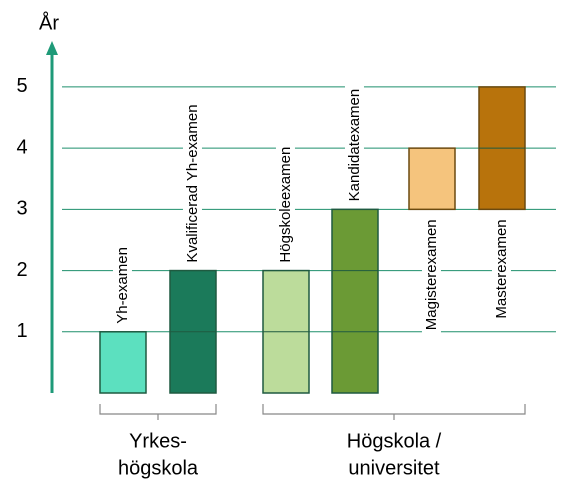 Image resolution: width=566 pixels, height=504 pixels. What do you see at coordinates (52, 48) in the screenshot?
I see `y-axis-arrow` at bounding box center [52, 48].